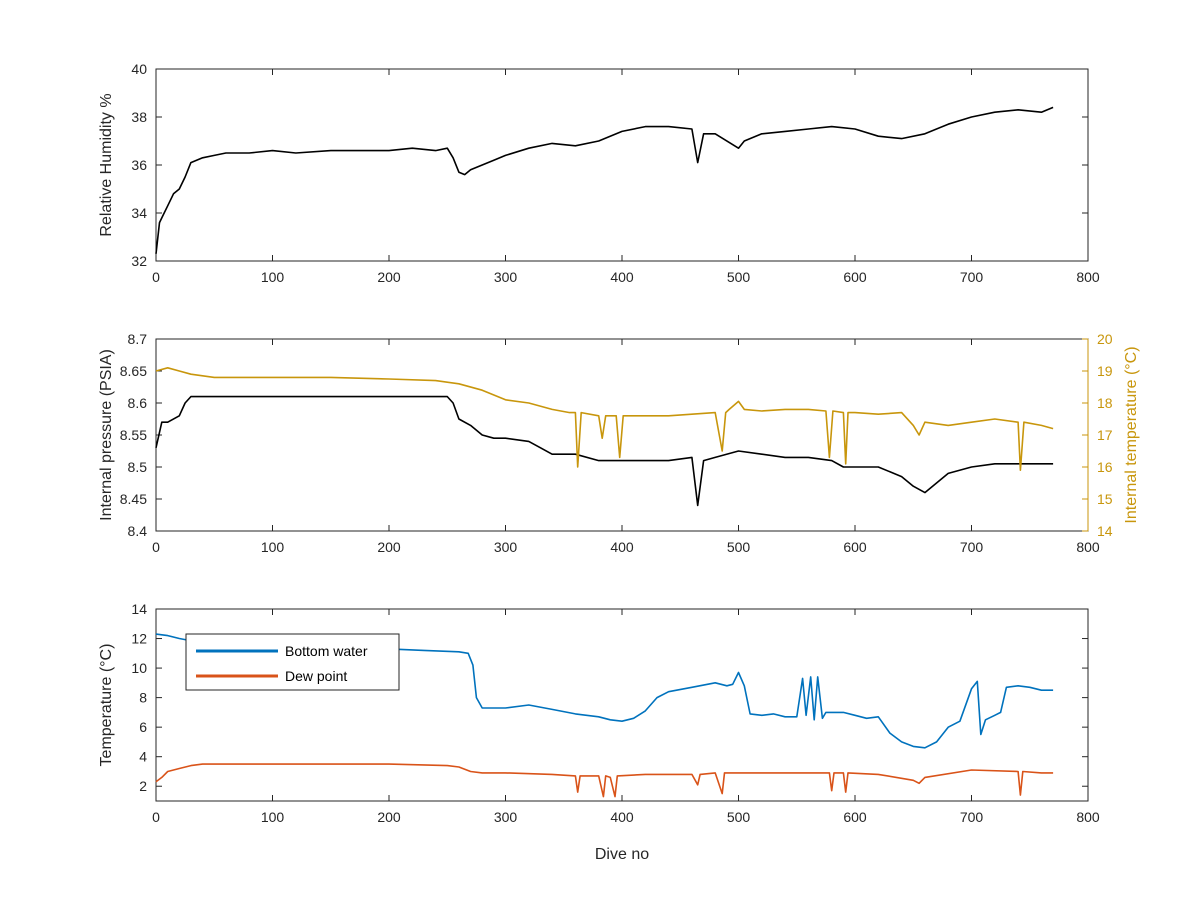 The height and width of the screenshot is (900, 1200). What do you see at coordinates (139, 165) in the screenshot?
I see `y-tick-label: 36` at bounding box center [139, 165].